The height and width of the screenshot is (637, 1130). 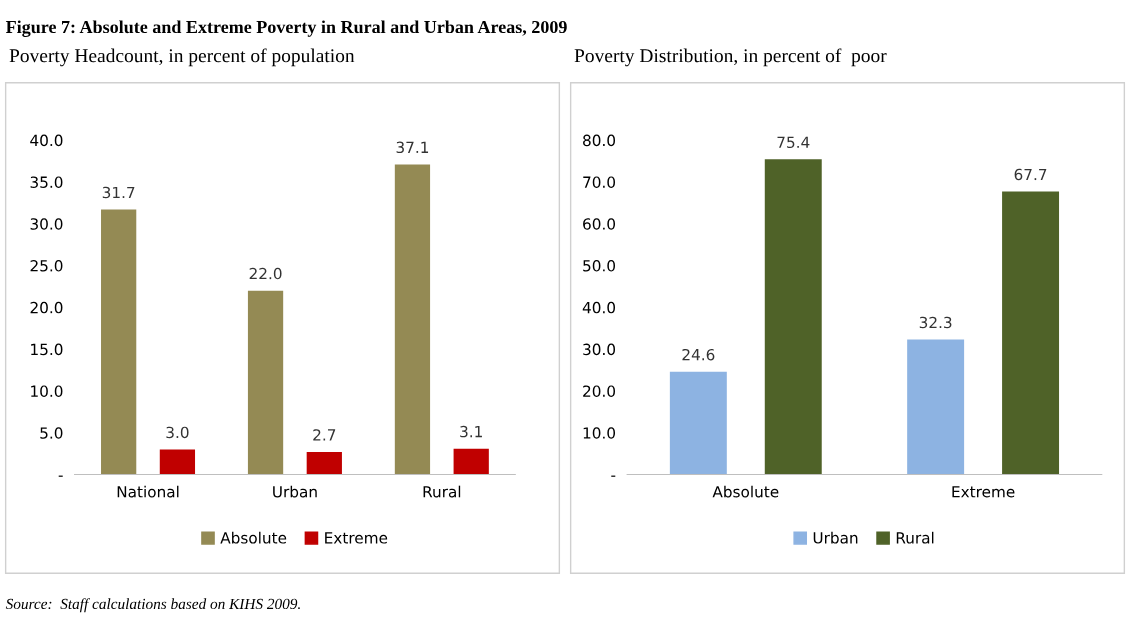 What do you see at coordinates (324, 435) in the screenshot?
I see `text: 2.7` at bounding box center [324, 435].